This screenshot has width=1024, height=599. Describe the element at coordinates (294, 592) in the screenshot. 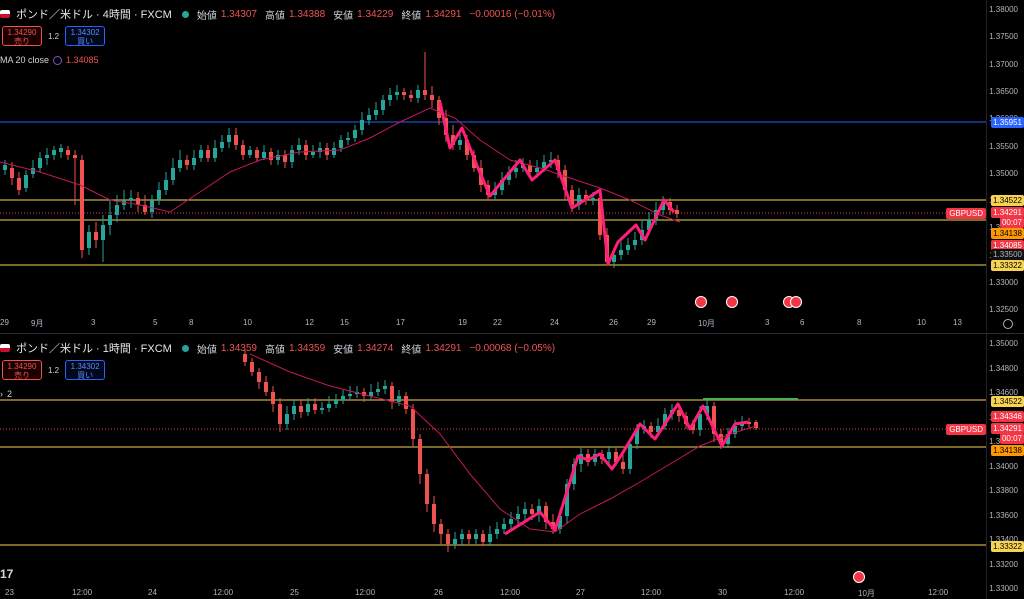

I see `time-tick-label: 25` at that location.